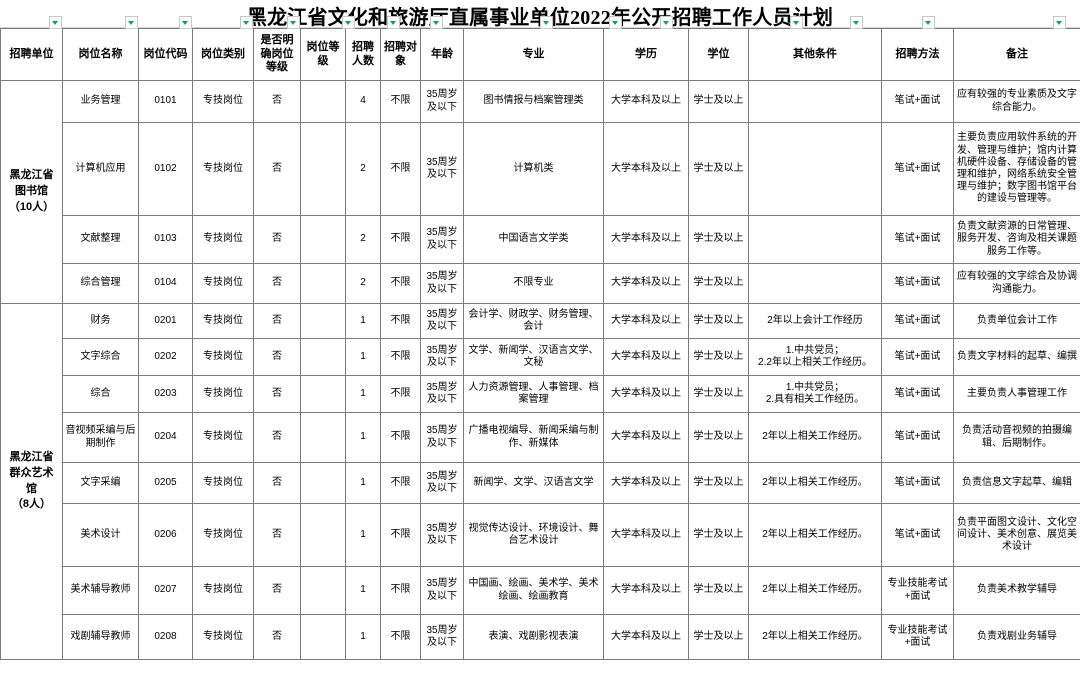 The height and width of the screenshot is (678, 1080). I want to click on col-header-major: 专业, so click(533, 54).